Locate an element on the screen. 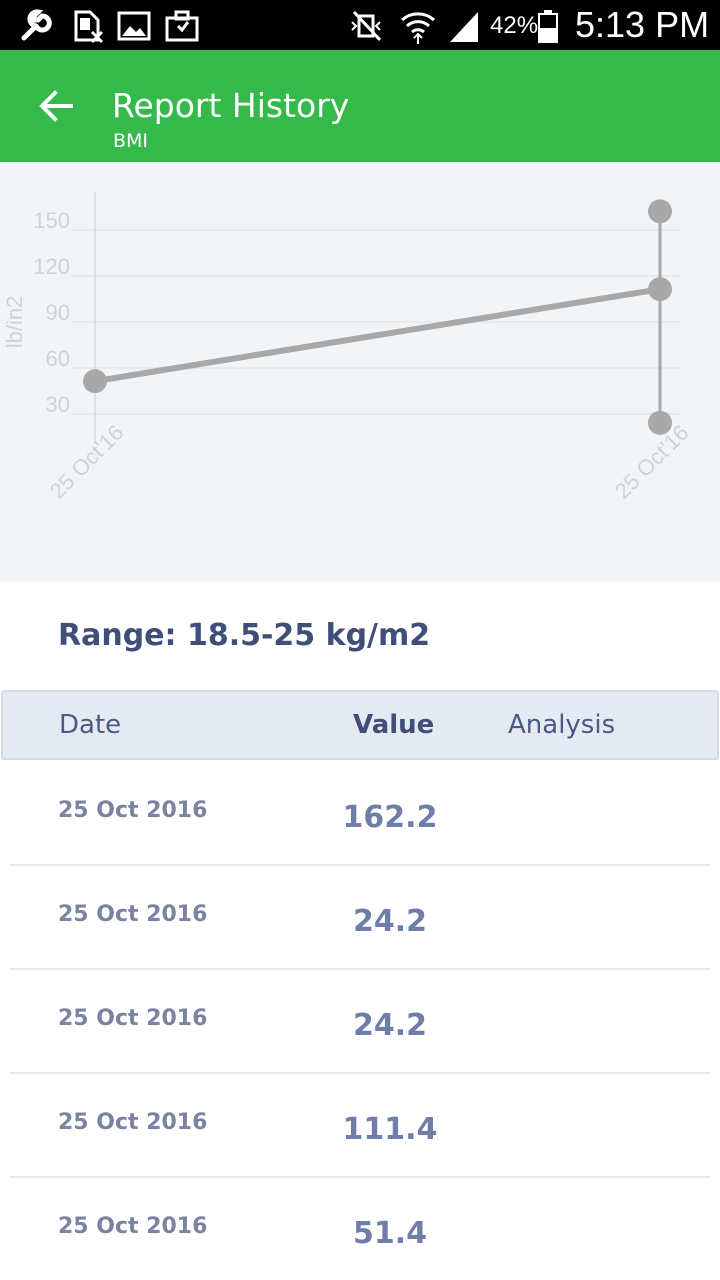  row-value: 51.4 is located at coordinates (390, 1233).